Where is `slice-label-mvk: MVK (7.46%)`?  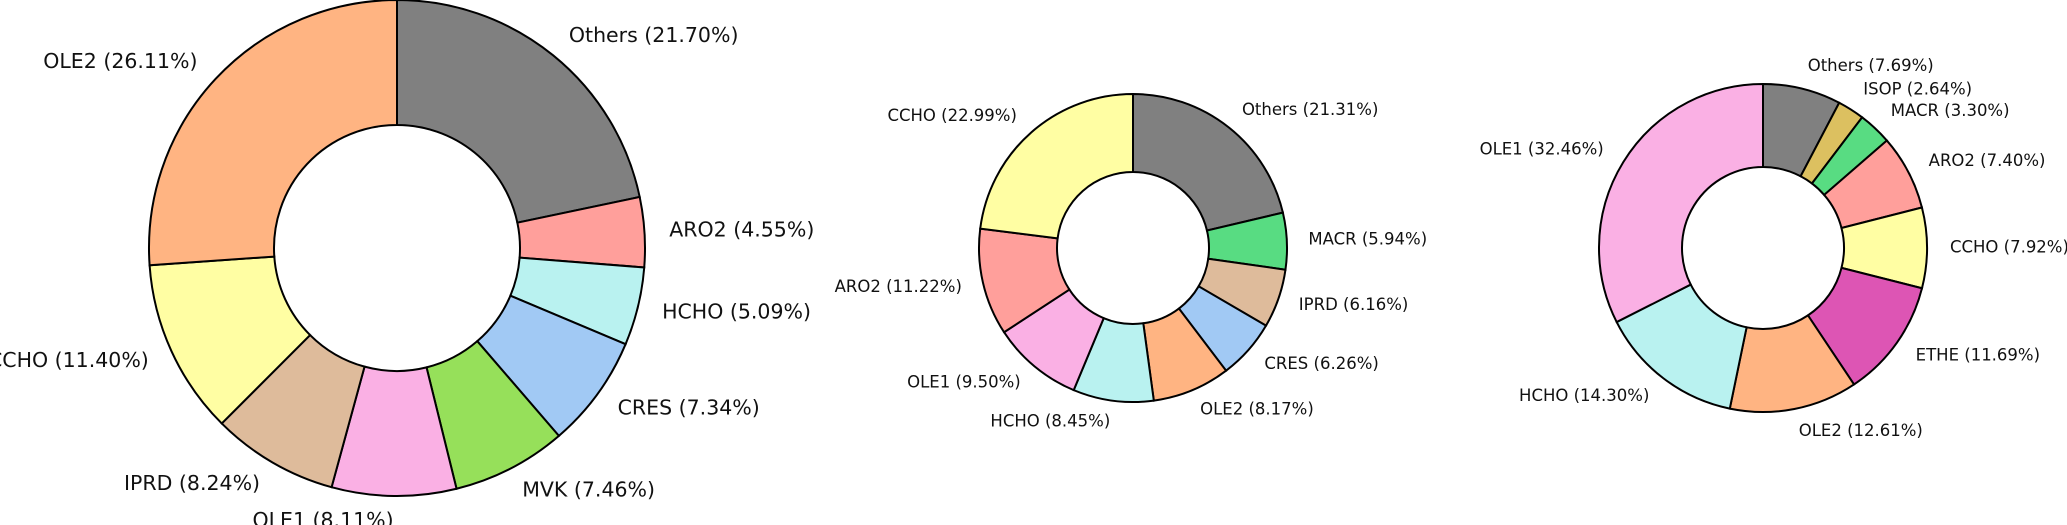 slice-label-mvk: MVK (7.46%) is located at coordinates (588, 489).